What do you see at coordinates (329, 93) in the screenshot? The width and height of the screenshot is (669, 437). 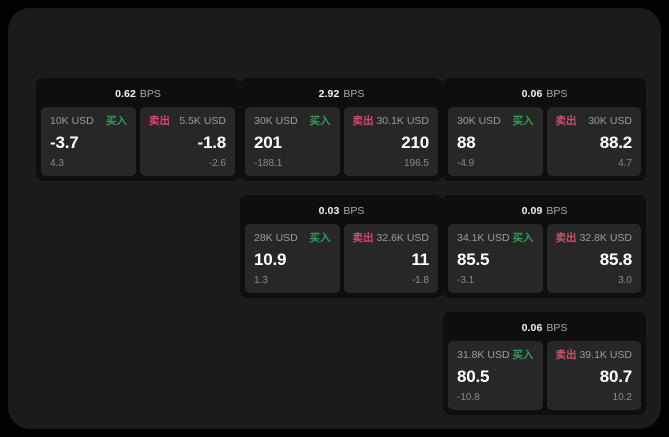 I see `bps-value: 2.92` at bounding box center [329, 93].